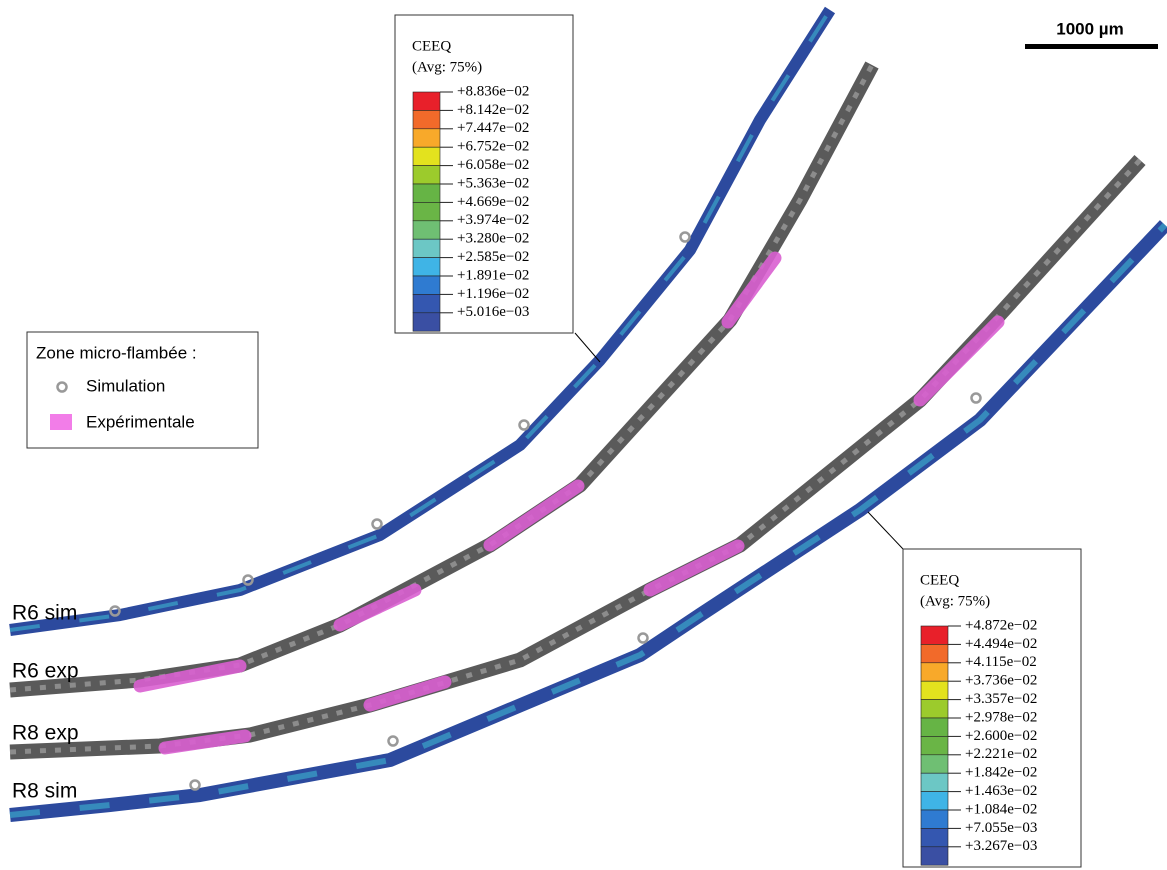  Describe the element at coordinates (45, 733) in the screenshot. I see `specimen-label: R8 exp` at that location.